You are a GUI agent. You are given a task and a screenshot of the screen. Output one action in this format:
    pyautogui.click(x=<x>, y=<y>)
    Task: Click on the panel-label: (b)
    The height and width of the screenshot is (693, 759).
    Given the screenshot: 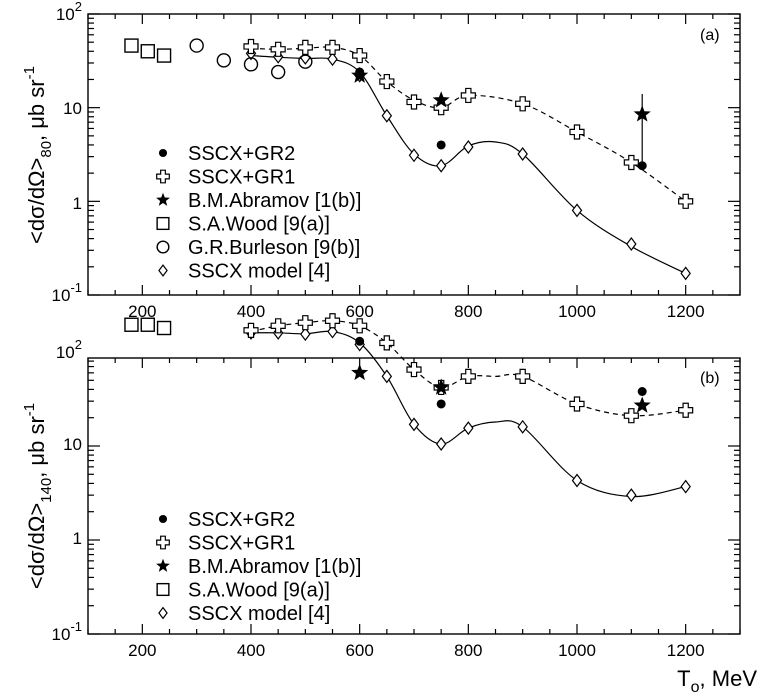 What is the action you would take?
    pyautogui.click(x=710, y=378)
    